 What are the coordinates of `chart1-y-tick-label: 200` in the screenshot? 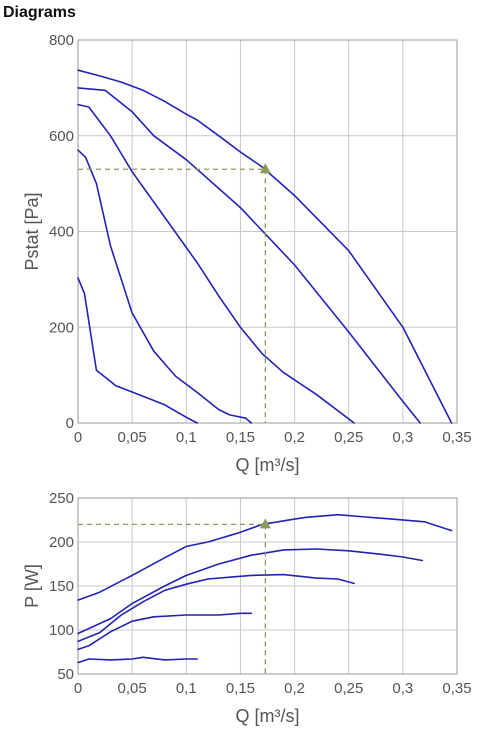 It's located at (61, 327).